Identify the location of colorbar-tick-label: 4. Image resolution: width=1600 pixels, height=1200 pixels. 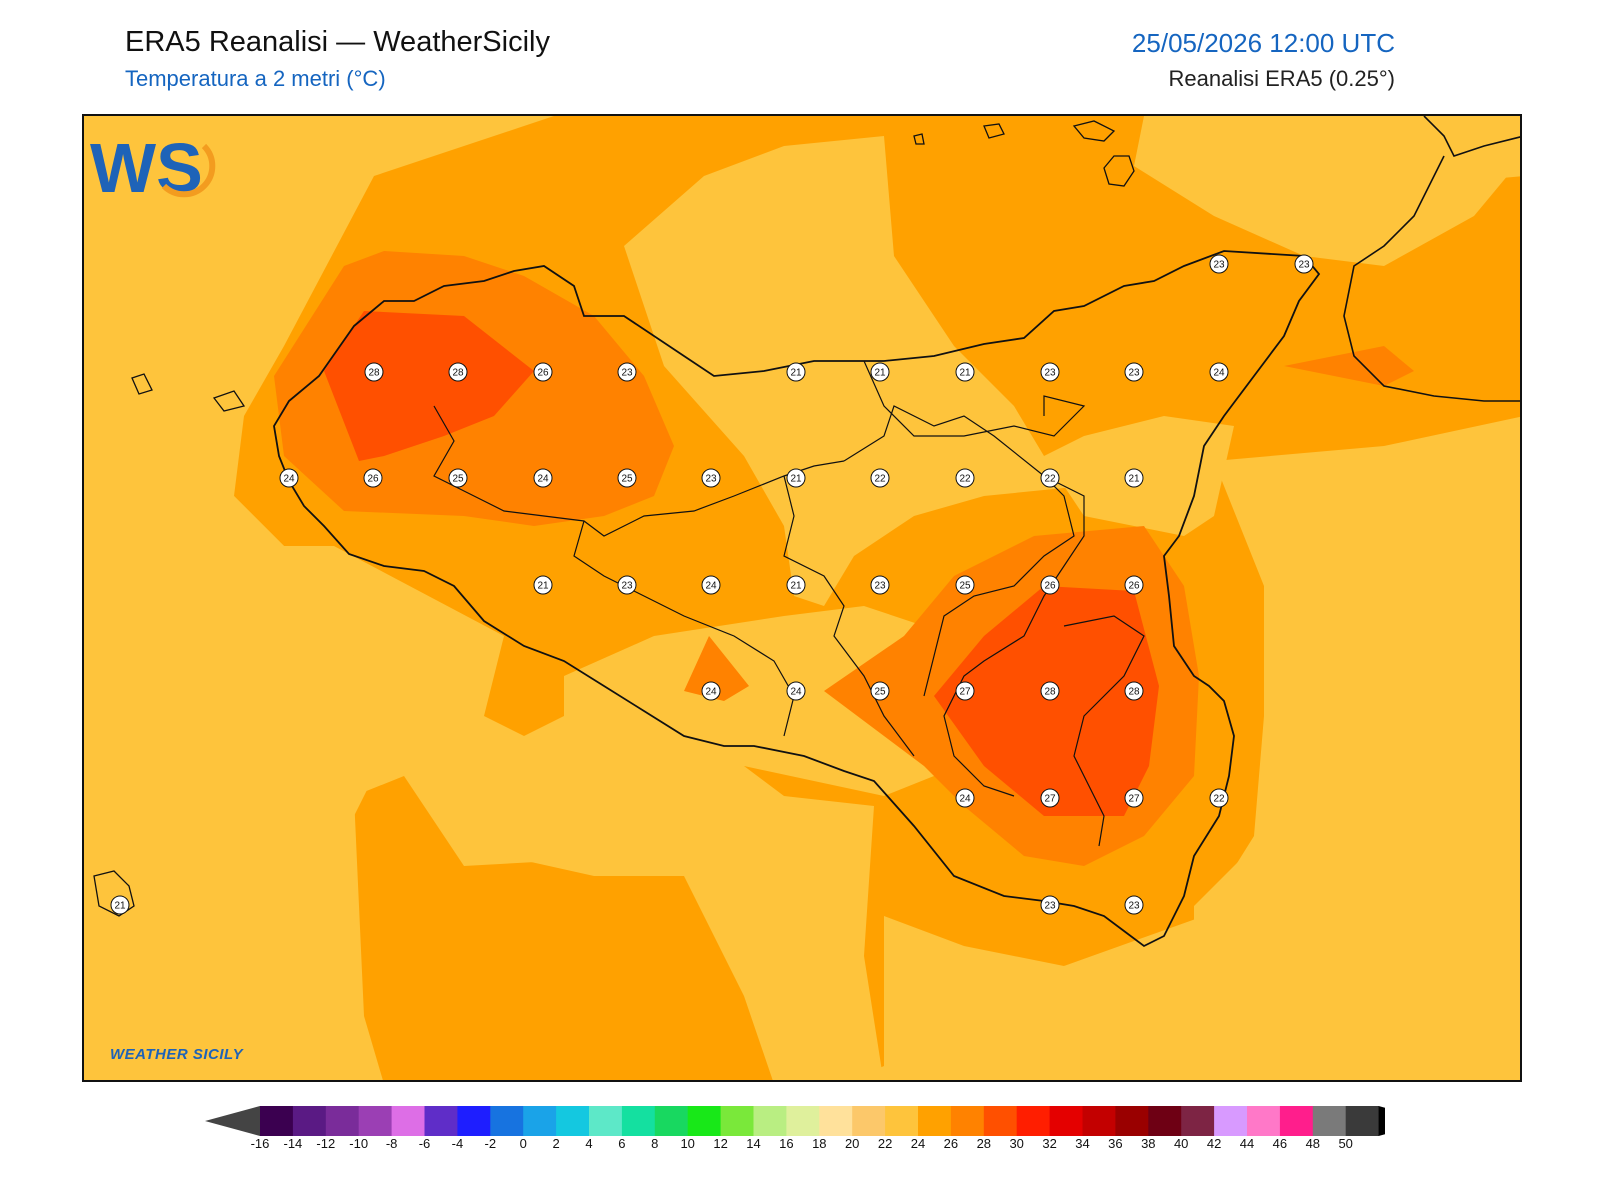
(589, 1143).